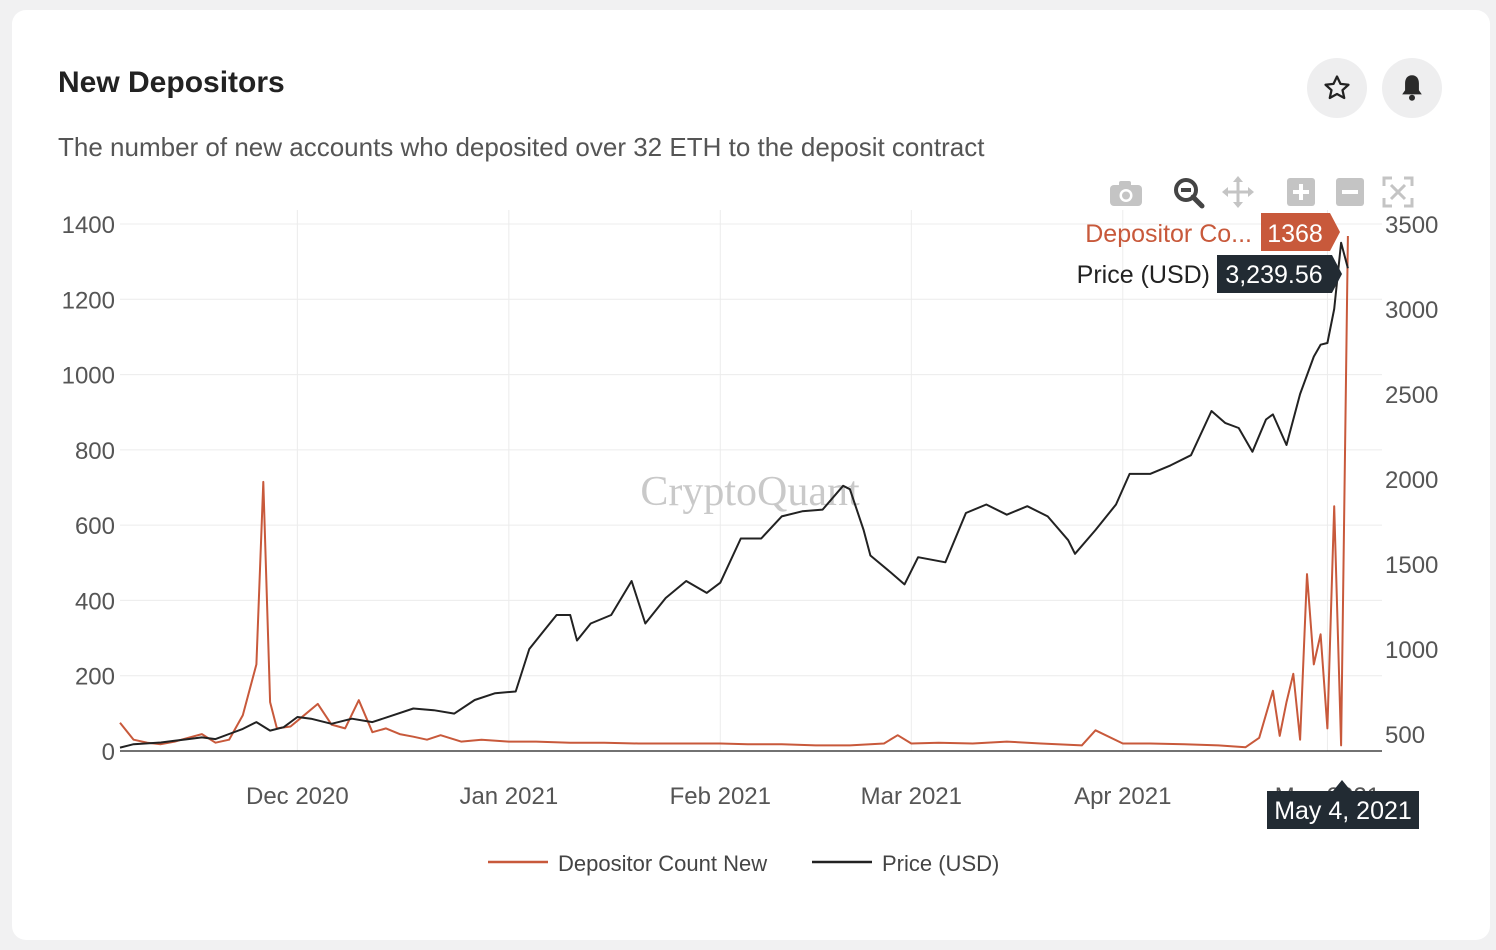 The height and width of the screenshot is (950, 1496). What do you see at coordinates (1405, 735) in the screenshot?
I see `right-tick-label: 500` at bounding box center [1405, 735].